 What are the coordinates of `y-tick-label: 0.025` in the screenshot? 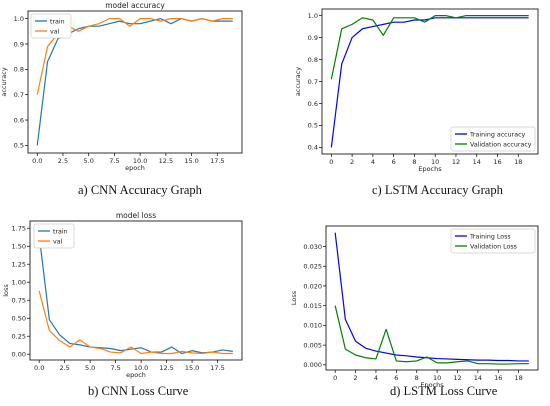 It's located at (312, 267).